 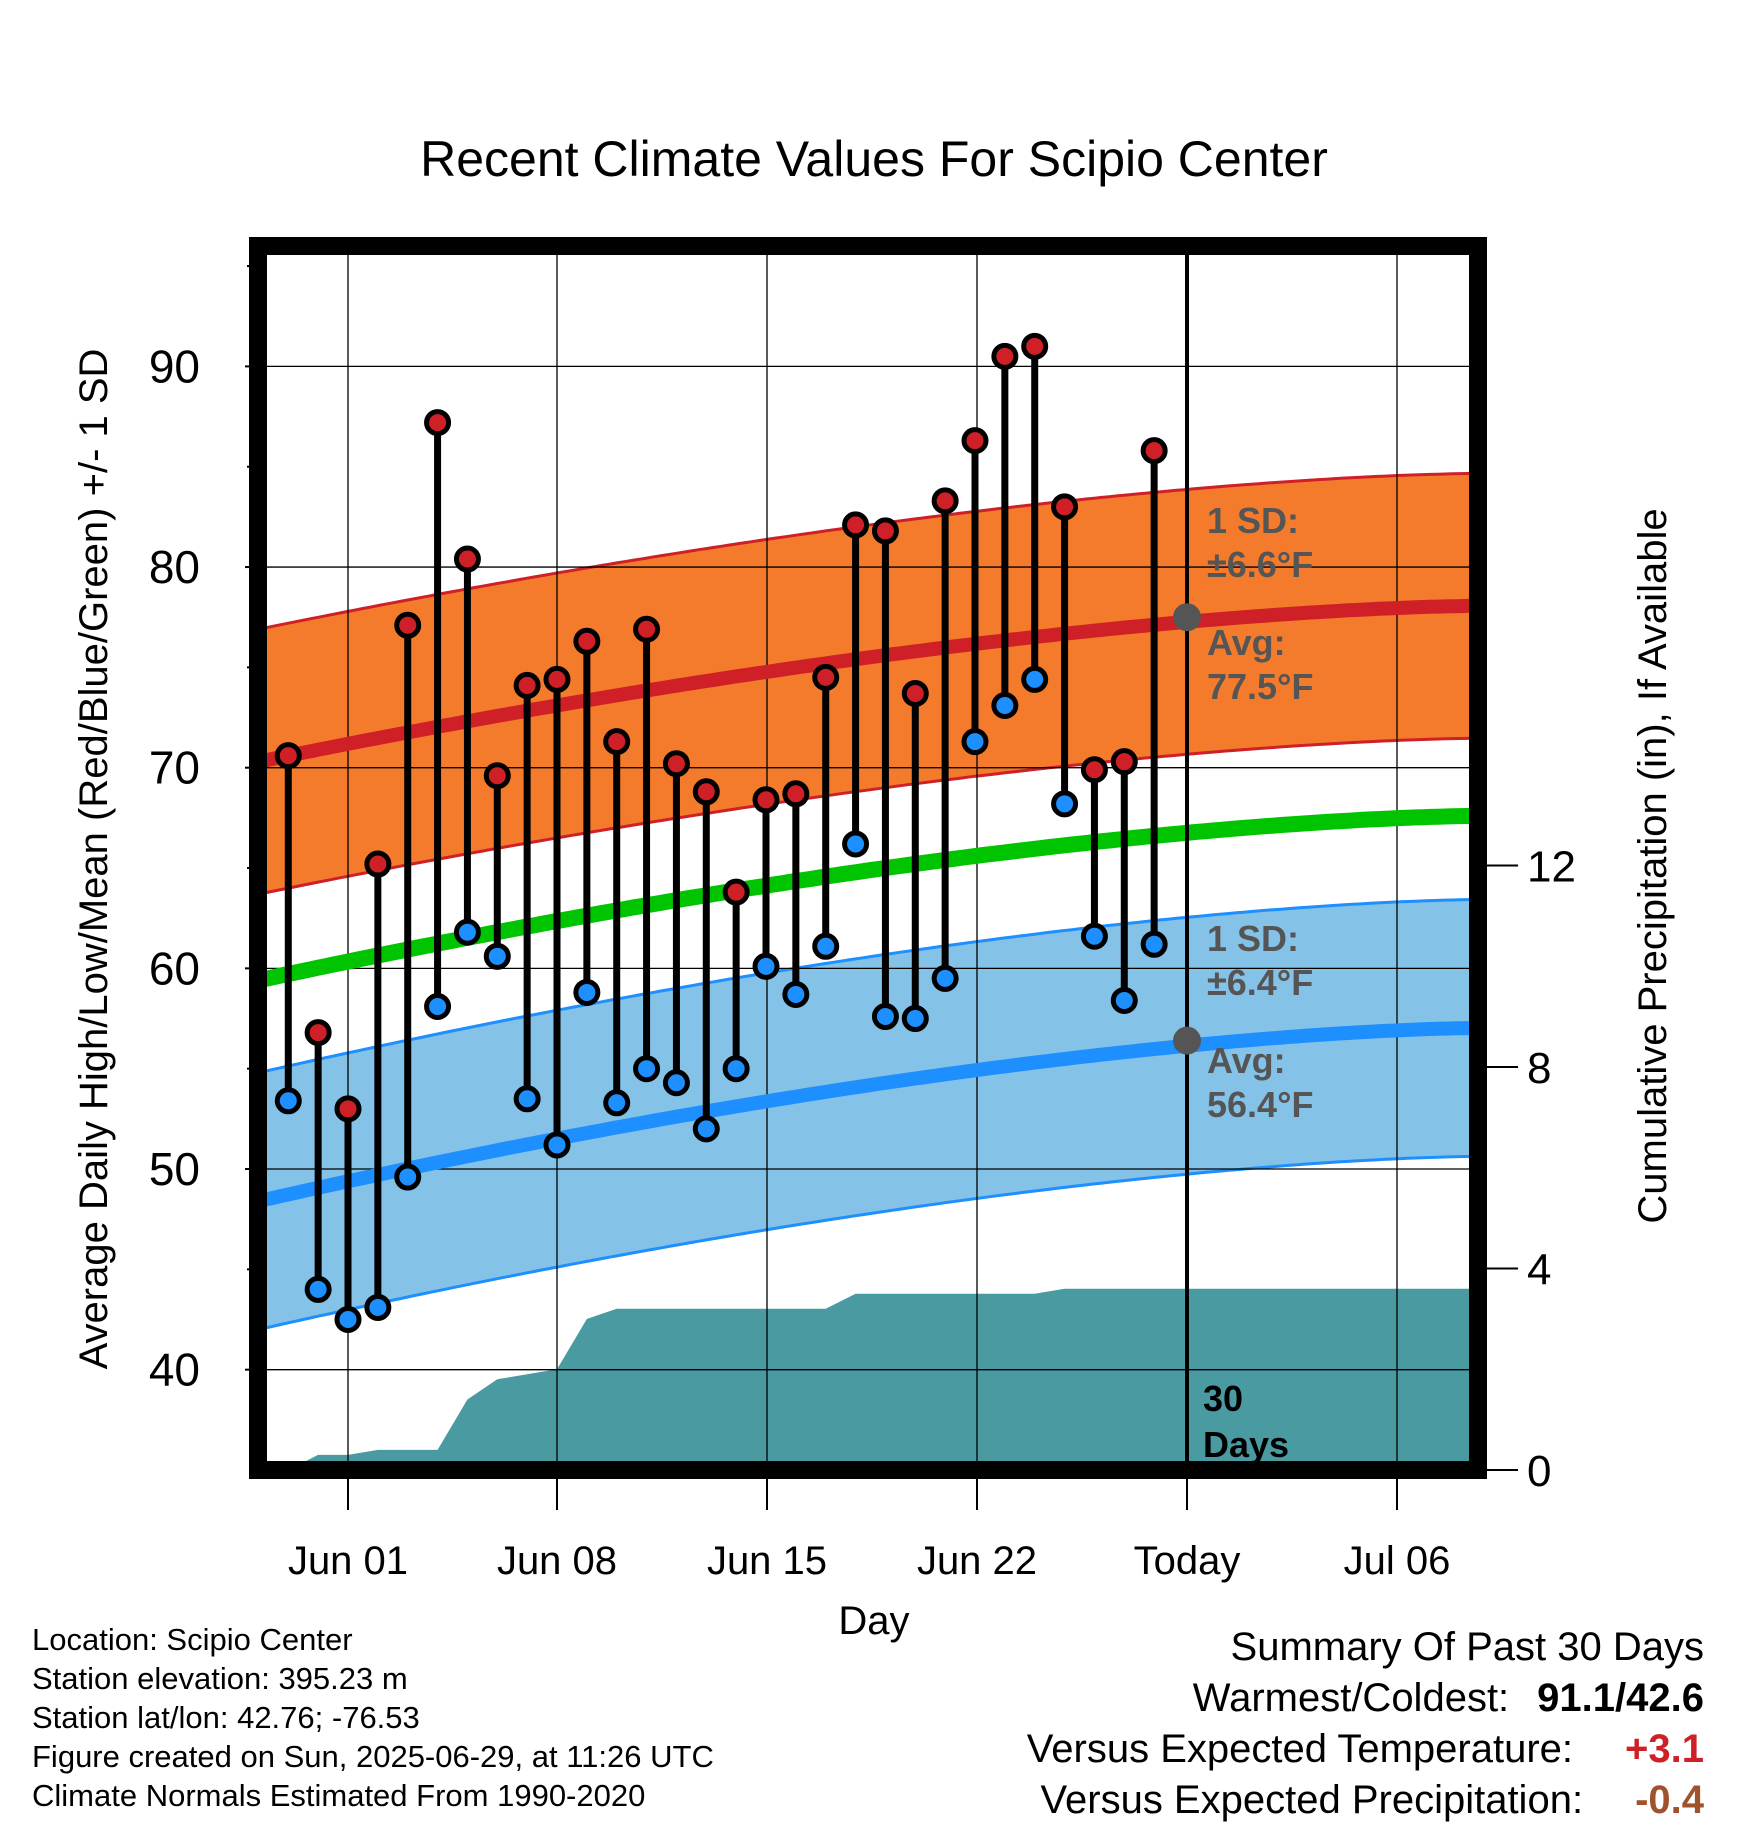 I want to click on today-low-avg-dot, so click(x=1187, y=1040).